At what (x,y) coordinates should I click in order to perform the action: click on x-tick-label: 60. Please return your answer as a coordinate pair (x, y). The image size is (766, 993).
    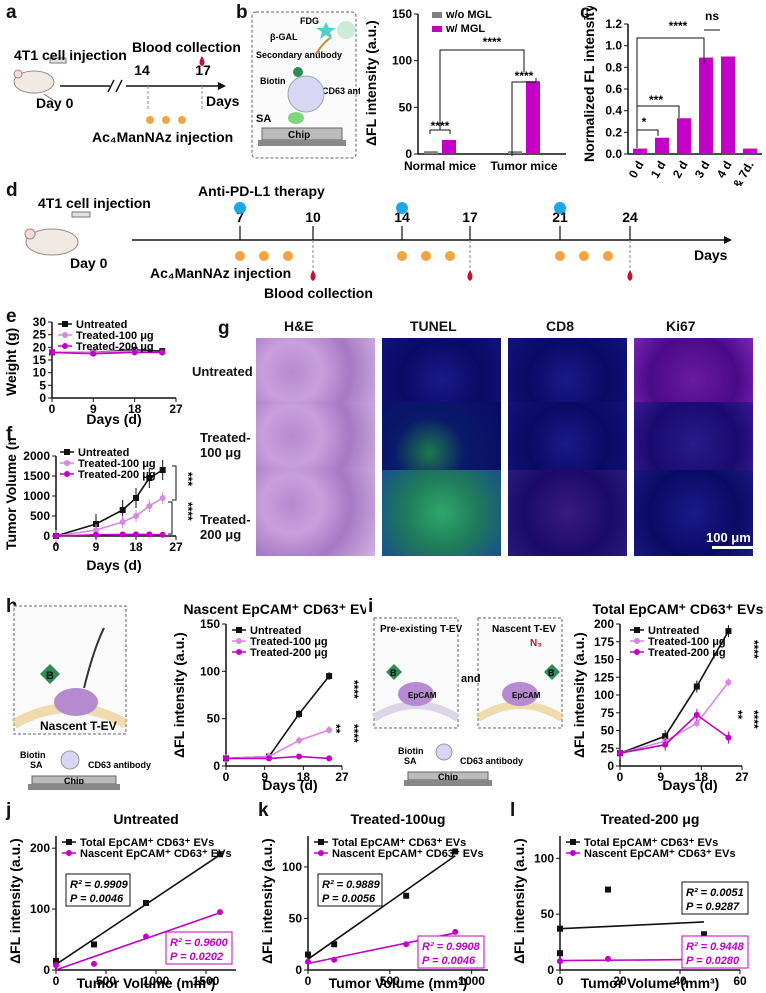
    Looking at the image, I should click on (740, 981).